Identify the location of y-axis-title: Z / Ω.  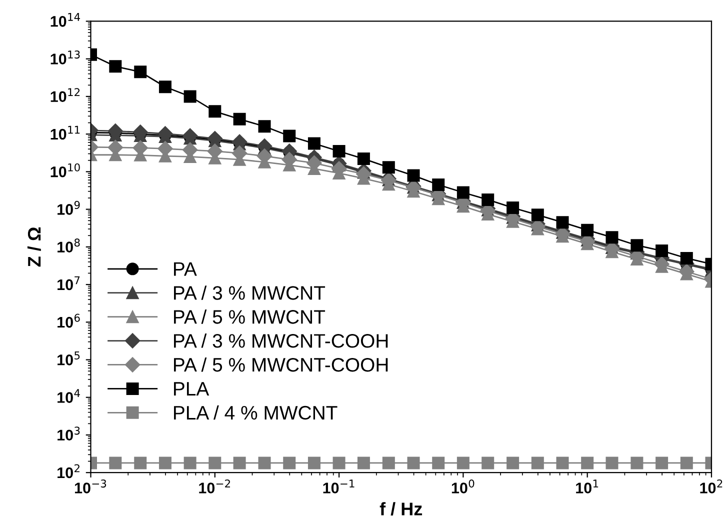
(34, 247).